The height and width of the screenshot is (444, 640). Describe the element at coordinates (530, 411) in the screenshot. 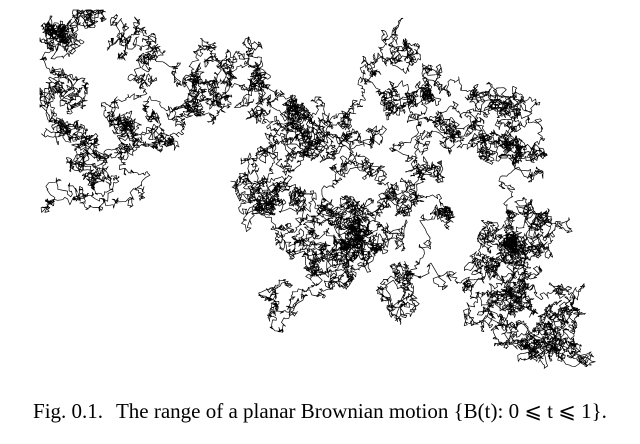

I see `caption-formula: {B(t): 0 ⩽ t ⩽ 1}.` at that location.